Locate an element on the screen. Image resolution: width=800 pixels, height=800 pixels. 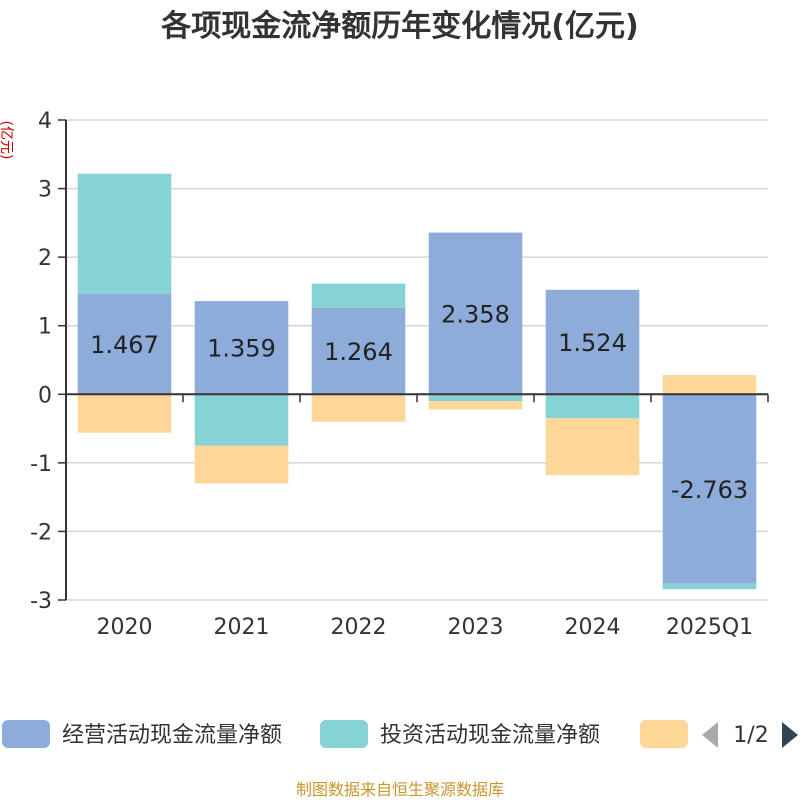
x-tick-label: 2023 is located at coordinates (476, 627).